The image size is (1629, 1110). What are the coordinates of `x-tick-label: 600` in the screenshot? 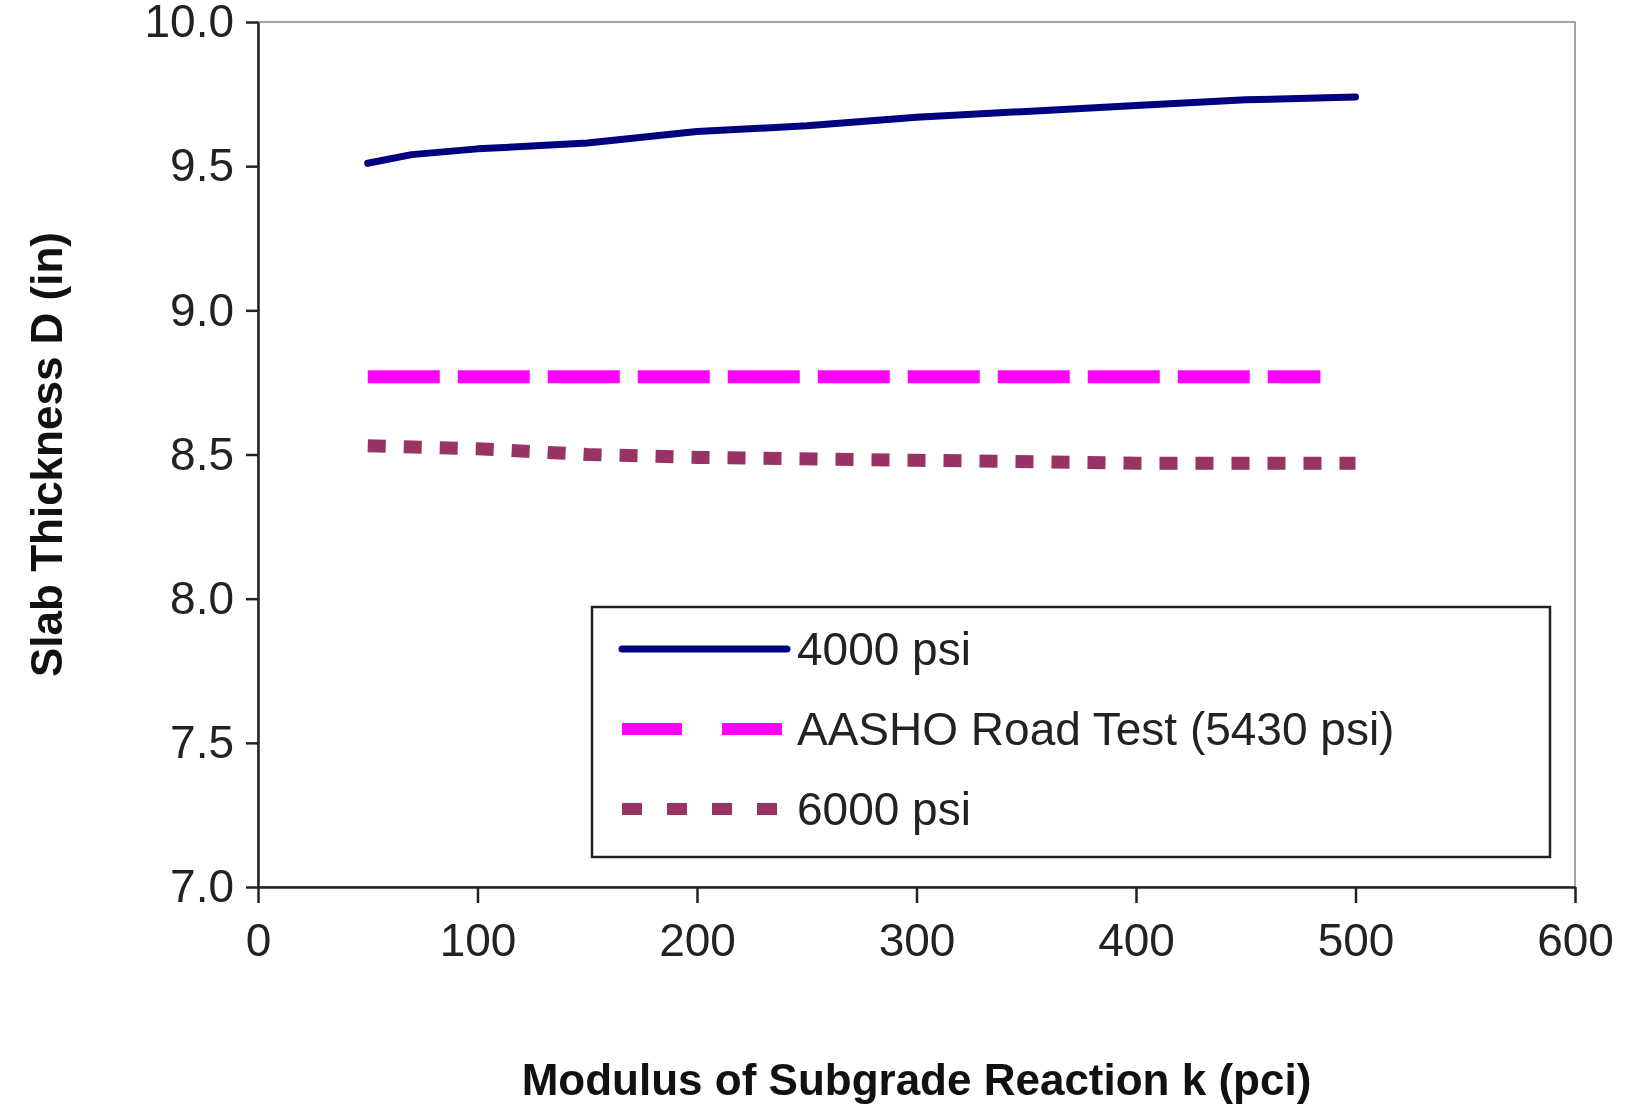 It's located at (1575, 939).